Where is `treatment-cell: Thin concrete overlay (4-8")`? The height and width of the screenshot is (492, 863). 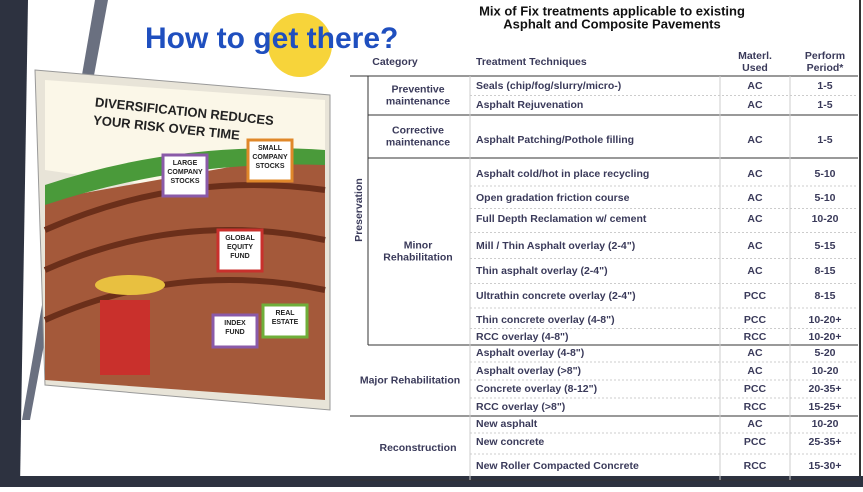 treatment-cell: Thin concrete overlay (4-8") is located at coordinates (545, 320).